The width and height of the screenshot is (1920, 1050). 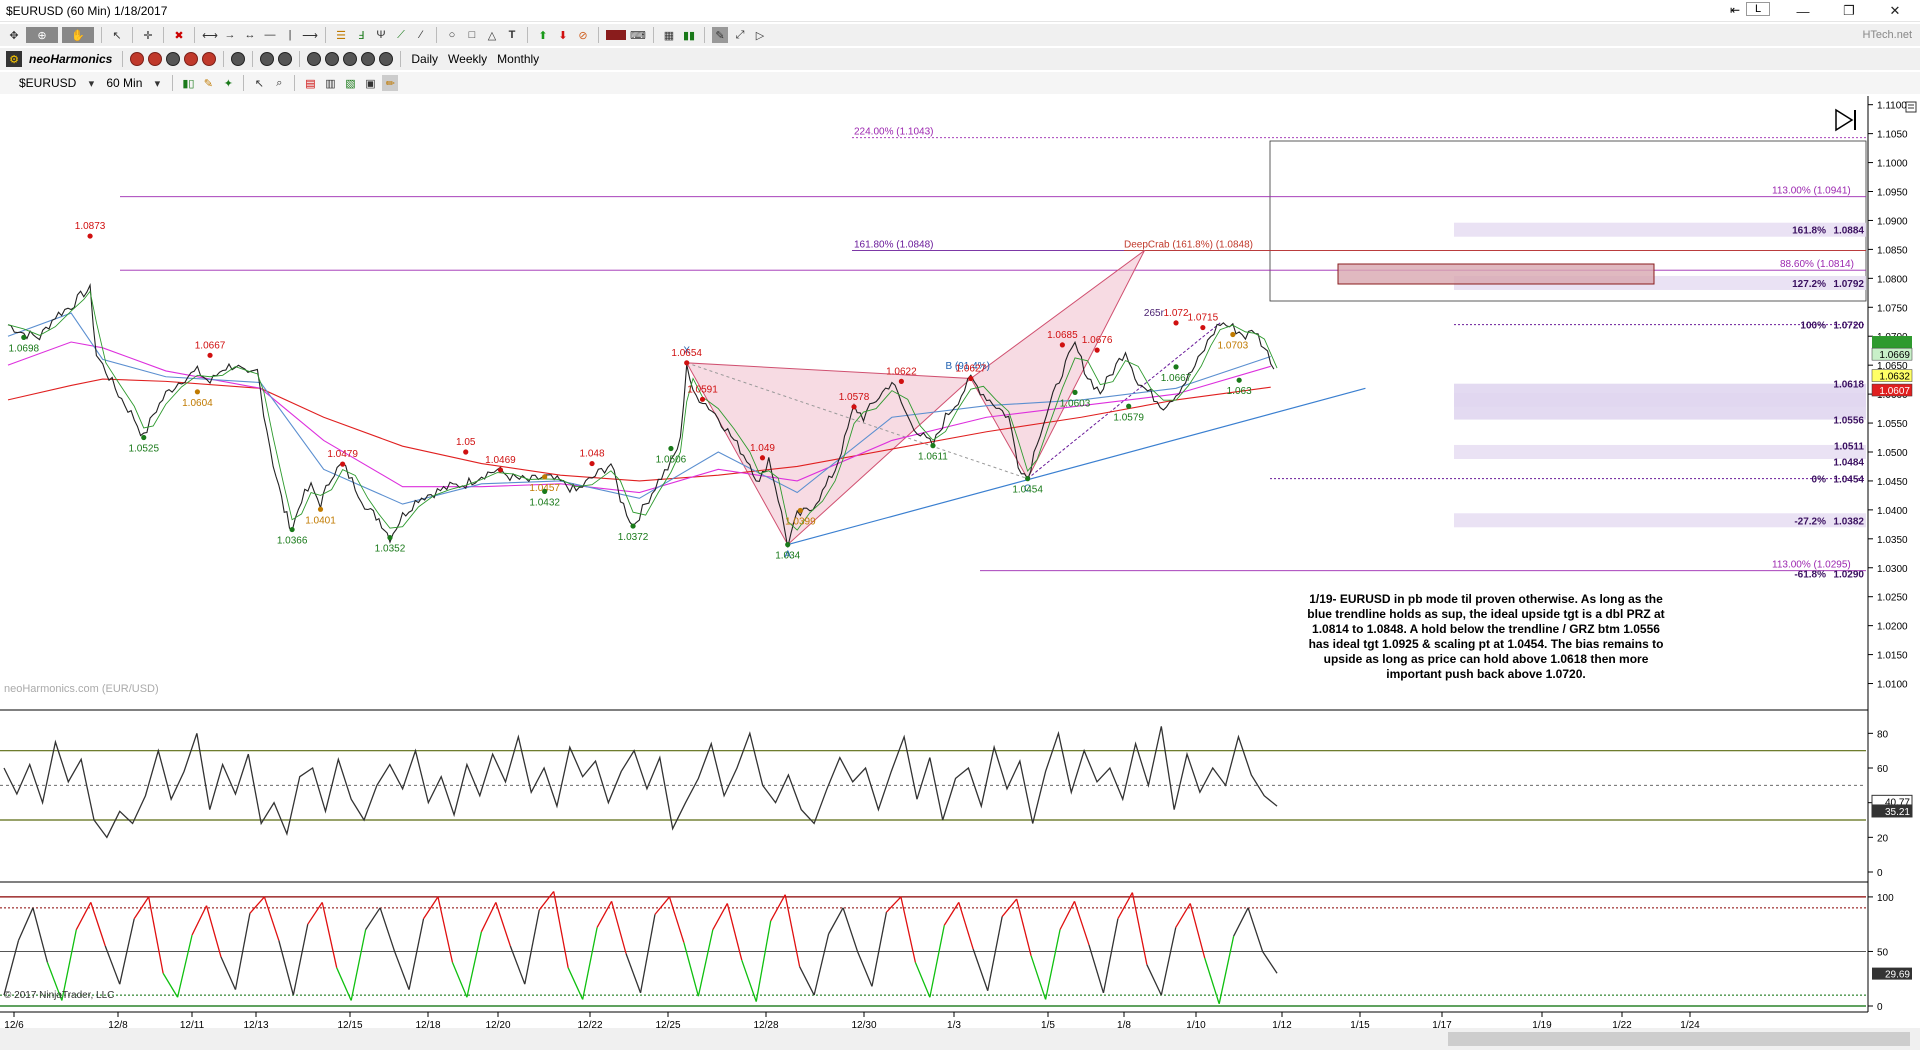 What do you see at coordinates (563, 35) in the screenshot?
I see `arrow-down-icon: ⬇` at bounding box center [563, 35].